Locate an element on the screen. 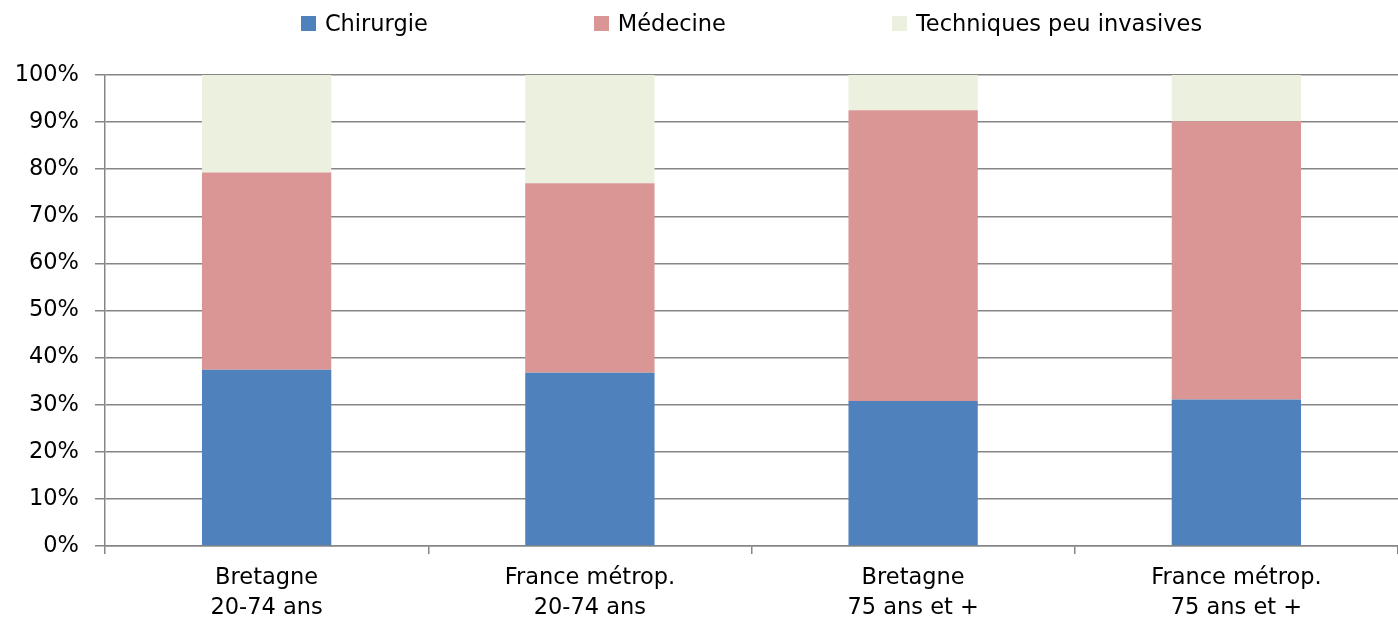 This screenshot has height=623, width=1398. y-tick-label: 0% is located at coordinates (61, 543).